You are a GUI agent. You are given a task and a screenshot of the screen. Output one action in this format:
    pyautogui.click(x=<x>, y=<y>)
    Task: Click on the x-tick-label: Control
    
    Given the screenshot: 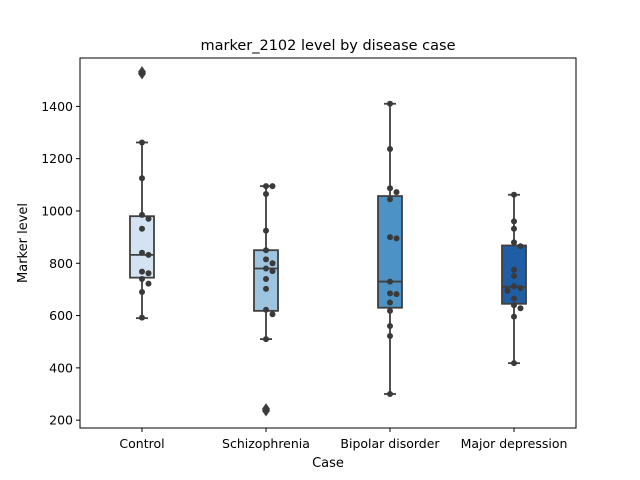 What is the action you would take?
    pyautogui.click(x=141, y=443)
    